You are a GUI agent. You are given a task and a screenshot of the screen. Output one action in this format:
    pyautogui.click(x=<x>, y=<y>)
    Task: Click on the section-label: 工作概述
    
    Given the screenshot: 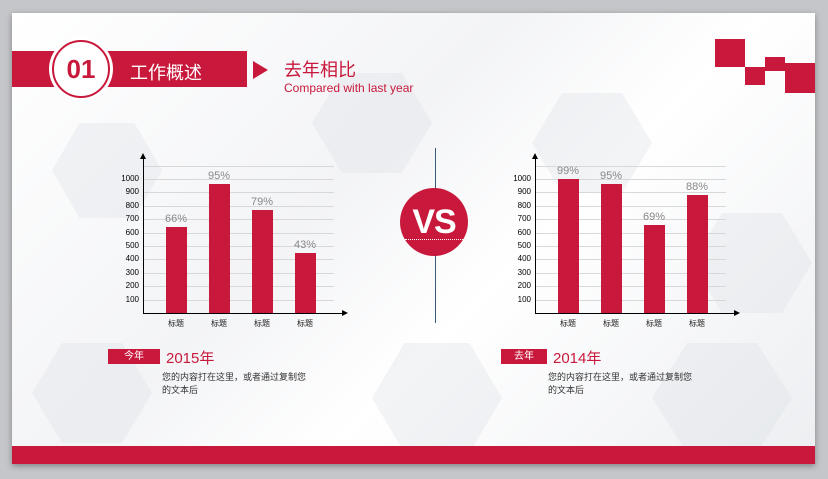 What is the action you would take?
    pyautogui.click(x=166, y=73)
    